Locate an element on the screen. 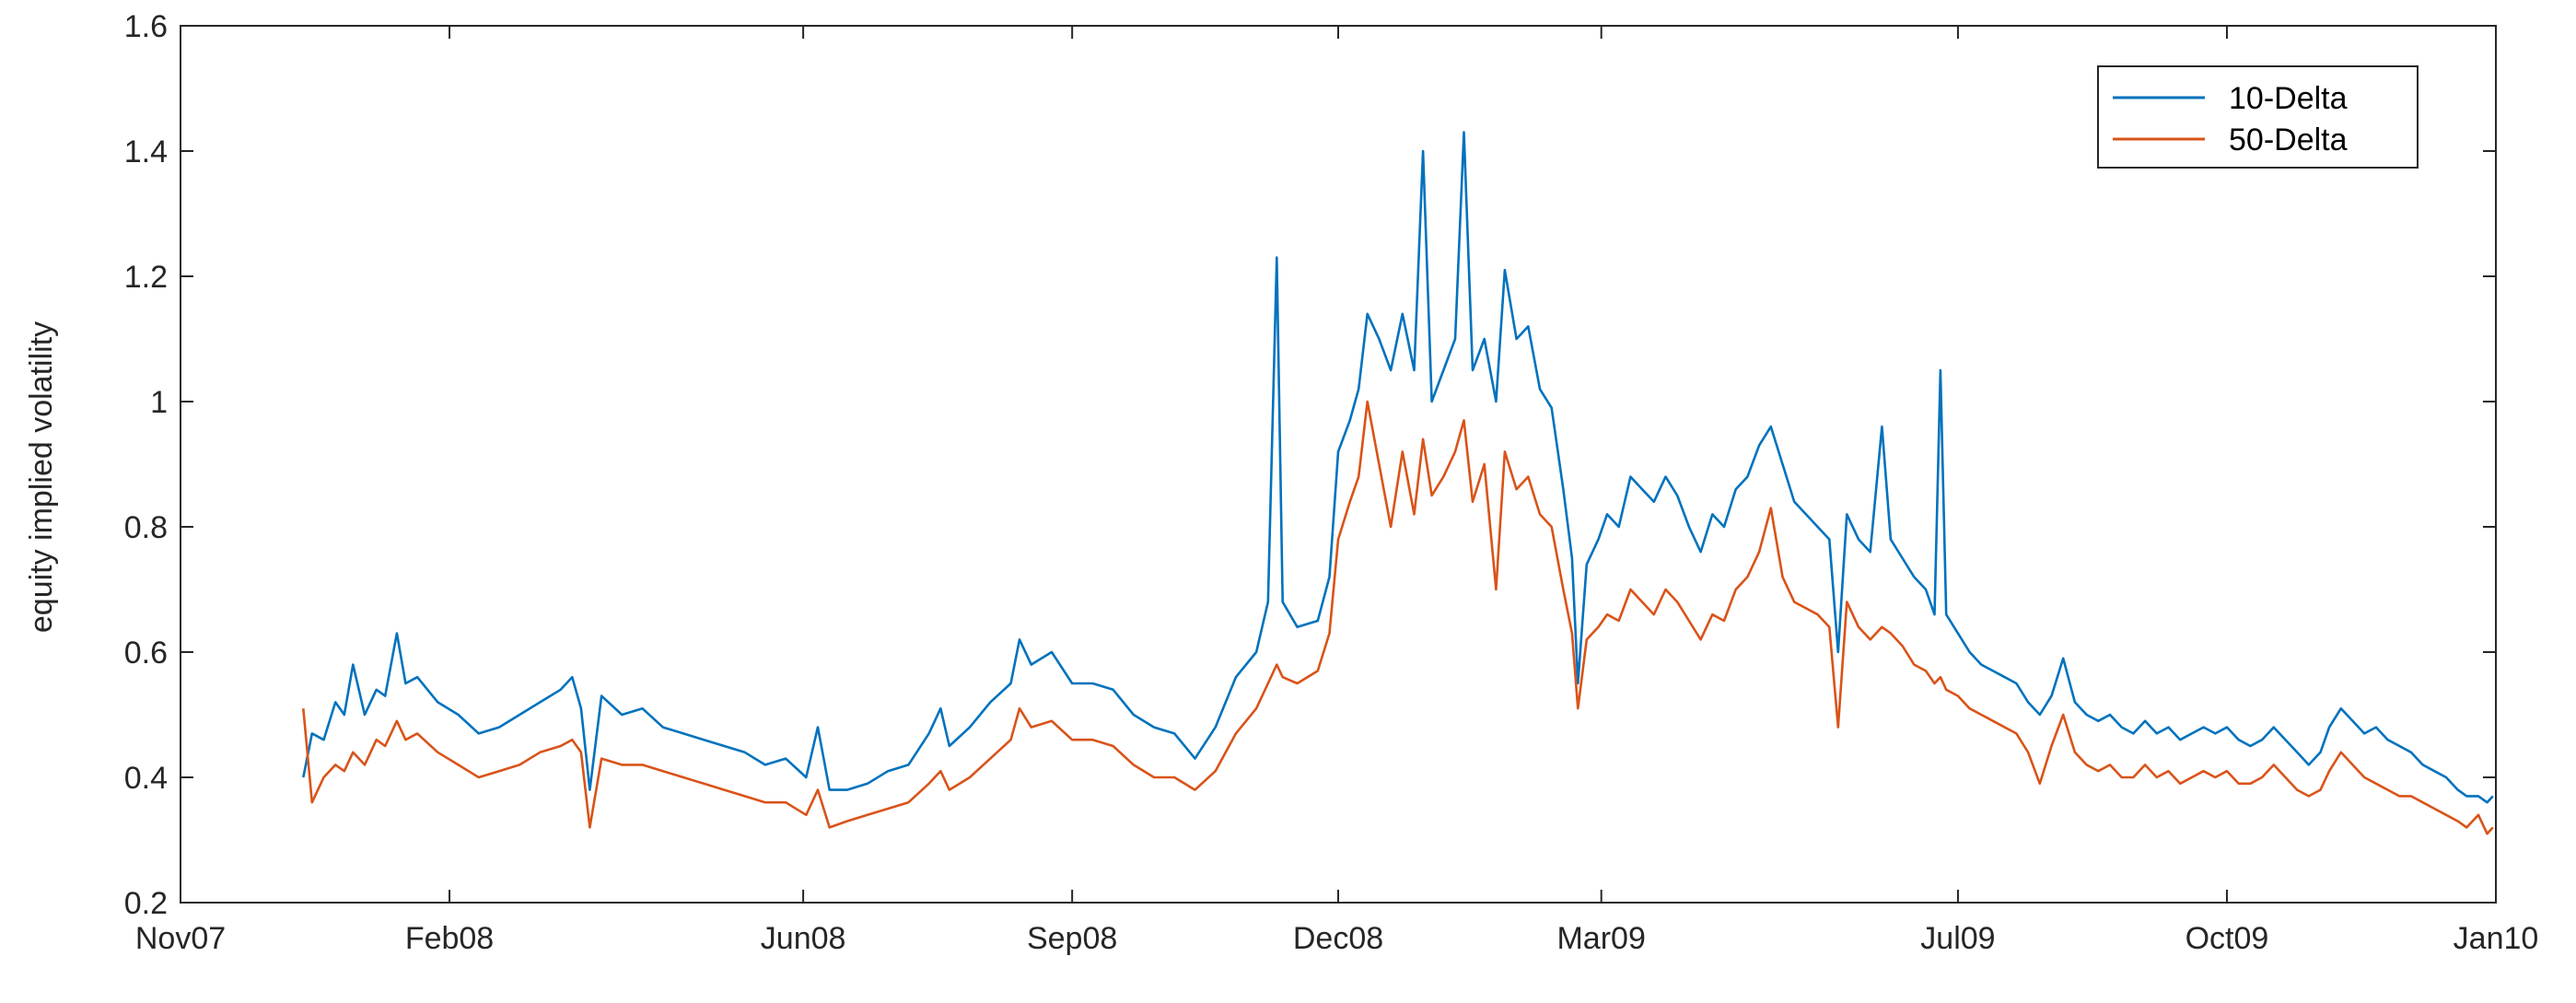 This screenshot has width=2576, height=1003. x-tick-label: Sep08 is located at coordinates (1072, 939).